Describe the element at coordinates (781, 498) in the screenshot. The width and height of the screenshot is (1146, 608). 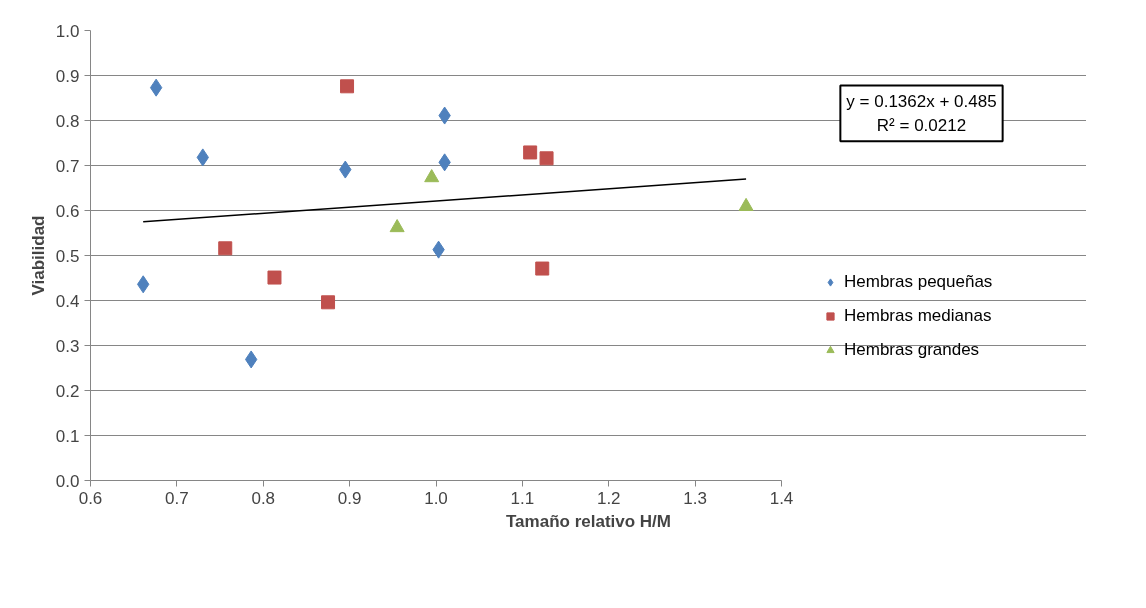
I see `x-tick-label: 1.4` at that location.